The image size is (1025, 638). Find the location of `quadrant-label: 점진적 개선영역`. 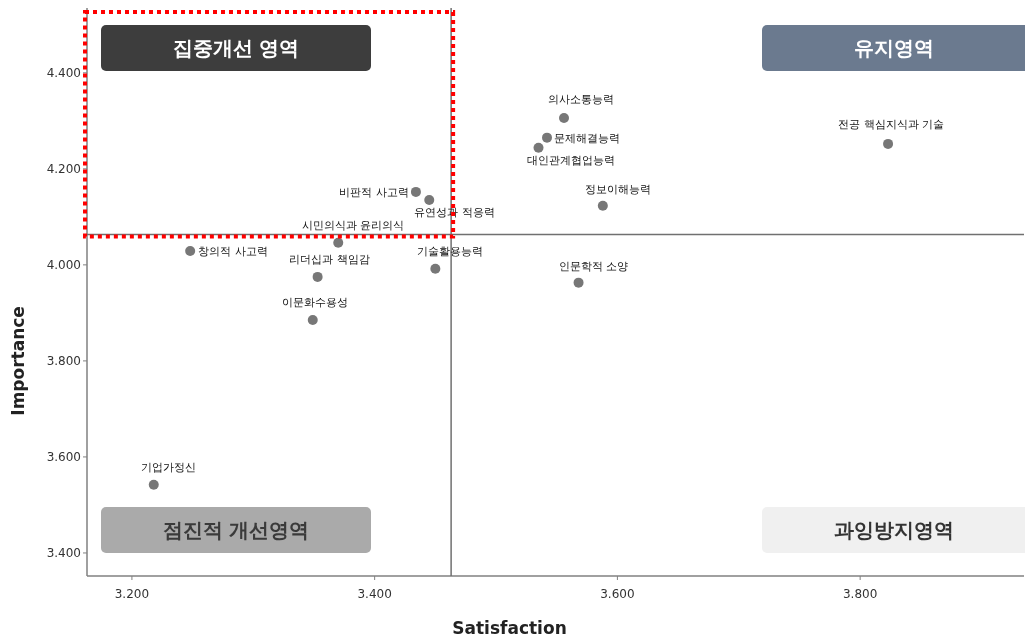

quadrant-label: 점진적 개선영역 is located at coordinates (236, 530).